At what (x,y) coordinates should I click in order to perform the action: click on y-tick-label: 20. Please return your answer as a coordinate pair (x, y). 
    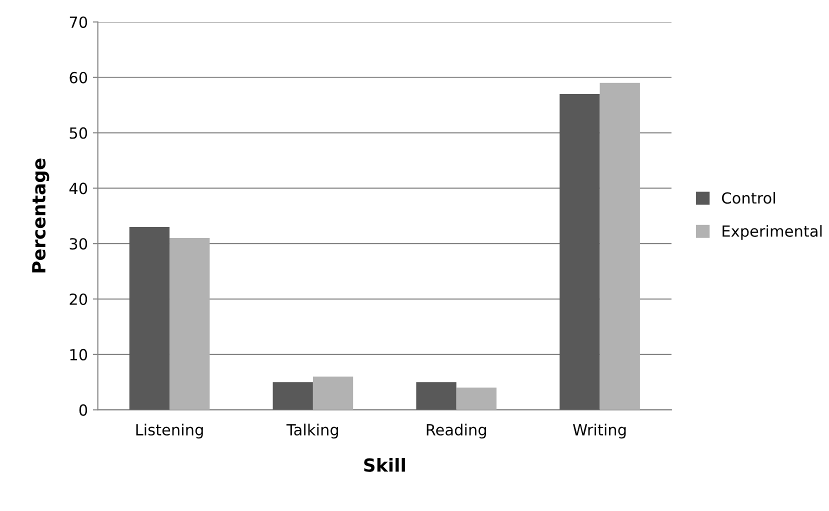
    Looking at the image, I should click on (79, 299).